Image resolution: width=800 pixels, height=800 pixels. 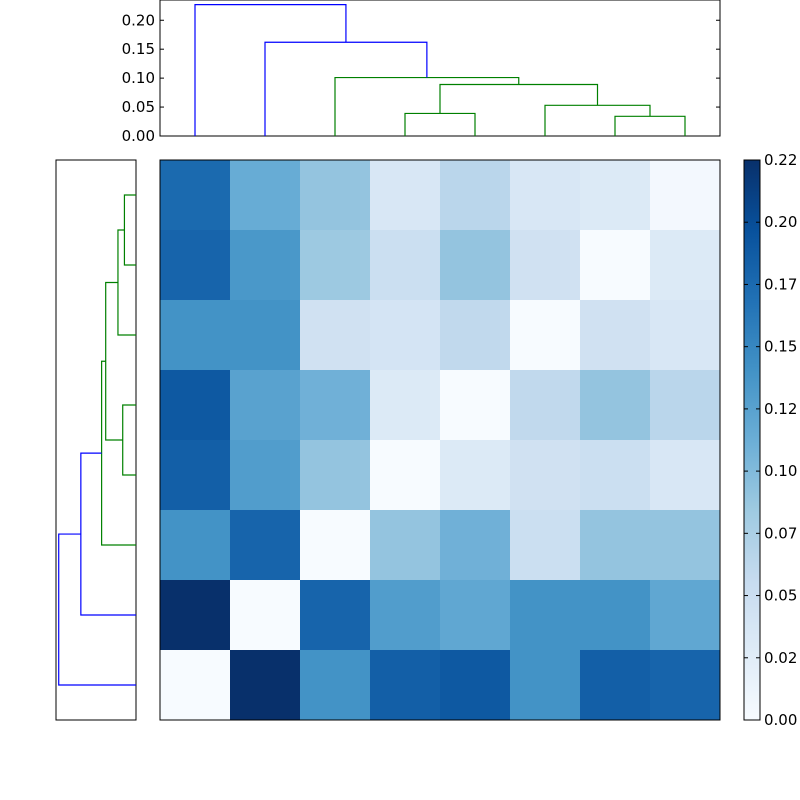 What do you see at coordinates (138, 107) in the screenshot?
I see `top-dendrogram-tick-label: 0.05` at bounding box center [138, 107].